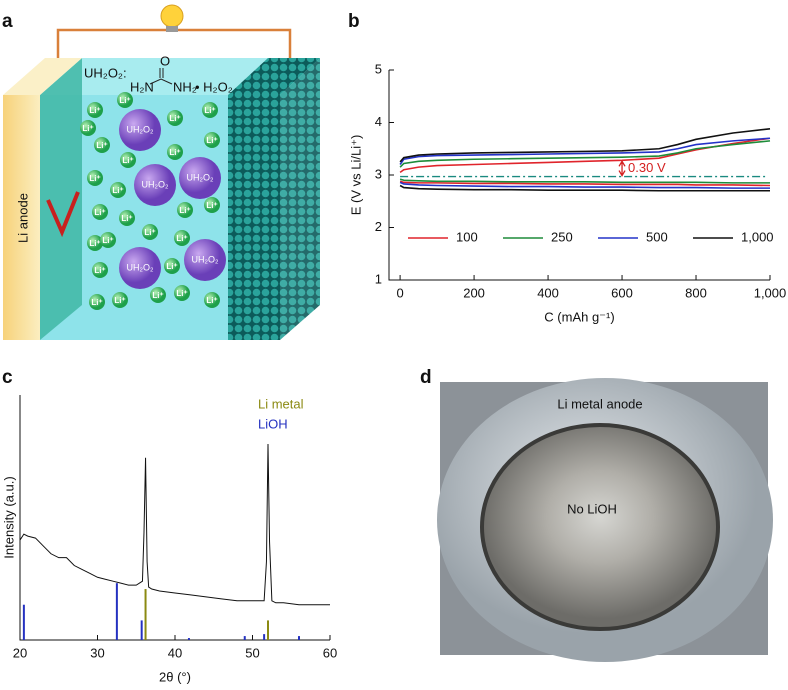 The image size is (788, 690). Describe the element at coordinates (562, 236) in the screenshot. I see `legend-label: 250` at that location.